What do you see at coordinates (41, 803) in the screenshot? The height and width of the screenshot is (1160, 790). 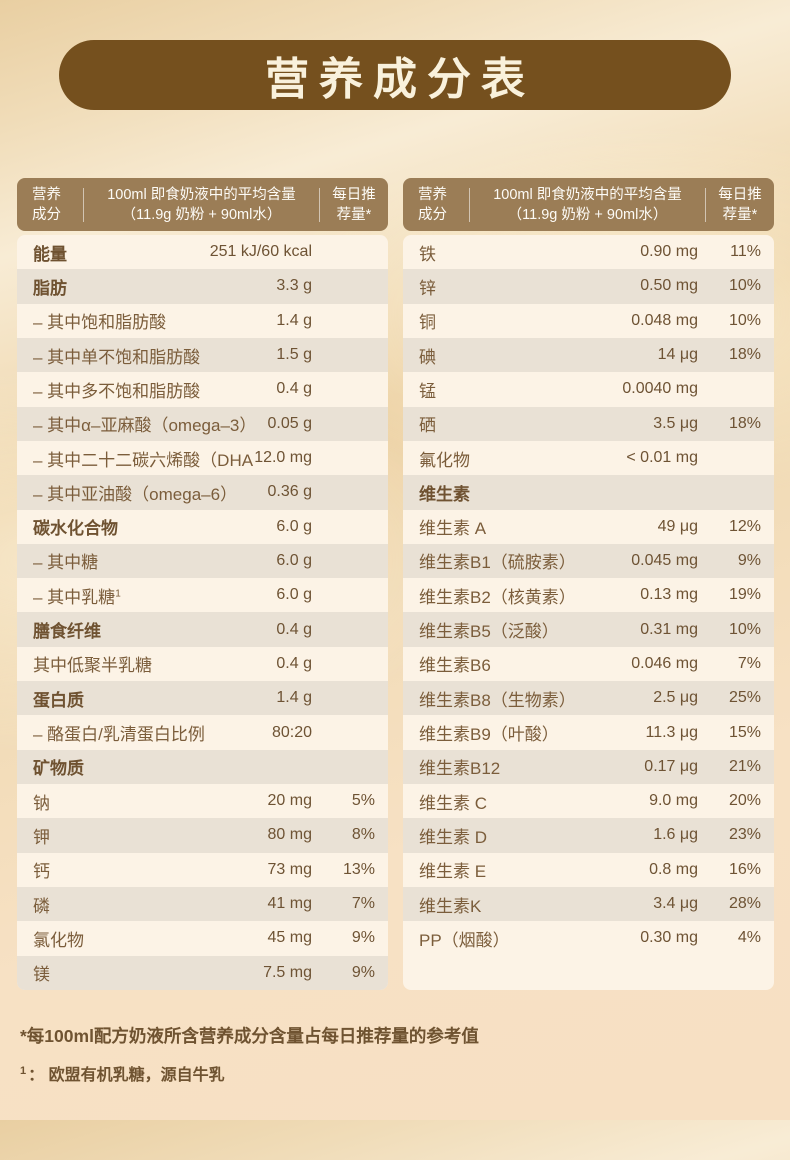 I see `nutrient-label: 钠` at bounding box center [41, 803].